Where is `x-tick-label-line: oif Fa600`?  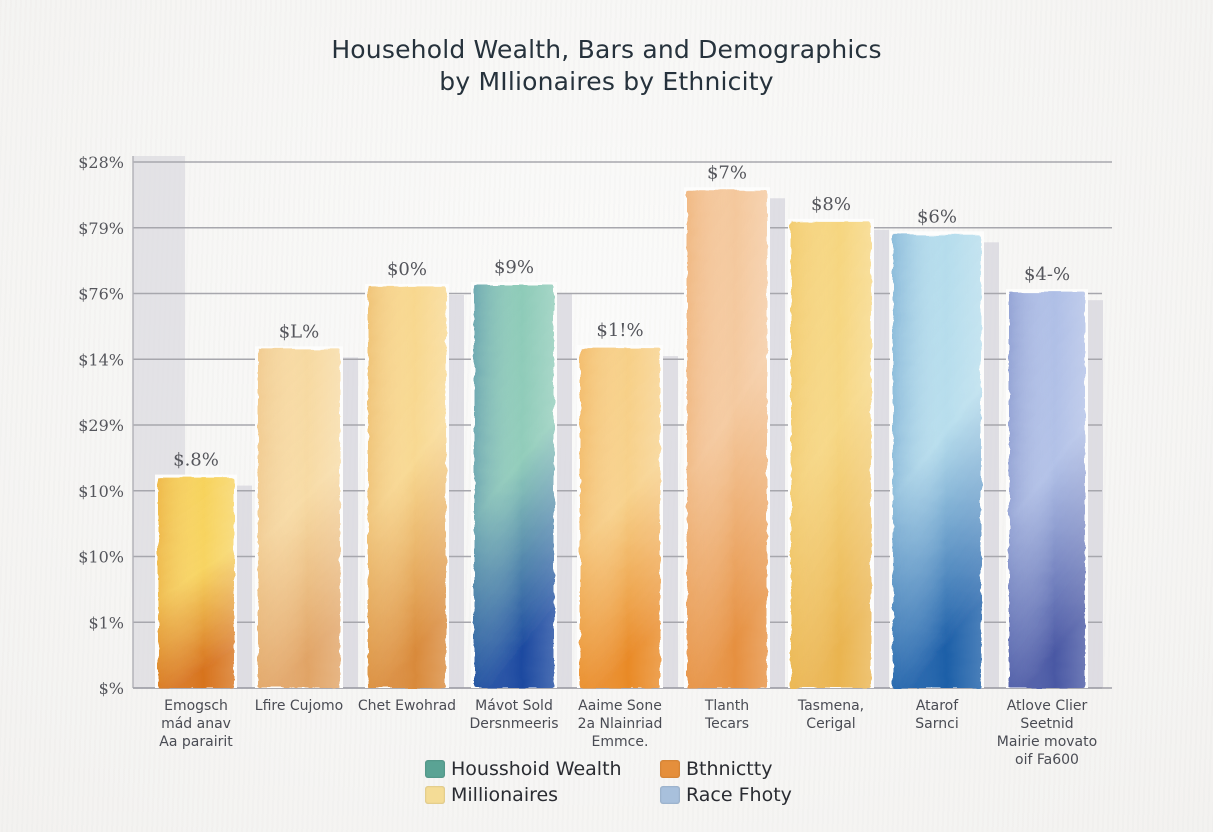 x-tick-label-line: oif Fa600 is located at coordinates (1047, 760).